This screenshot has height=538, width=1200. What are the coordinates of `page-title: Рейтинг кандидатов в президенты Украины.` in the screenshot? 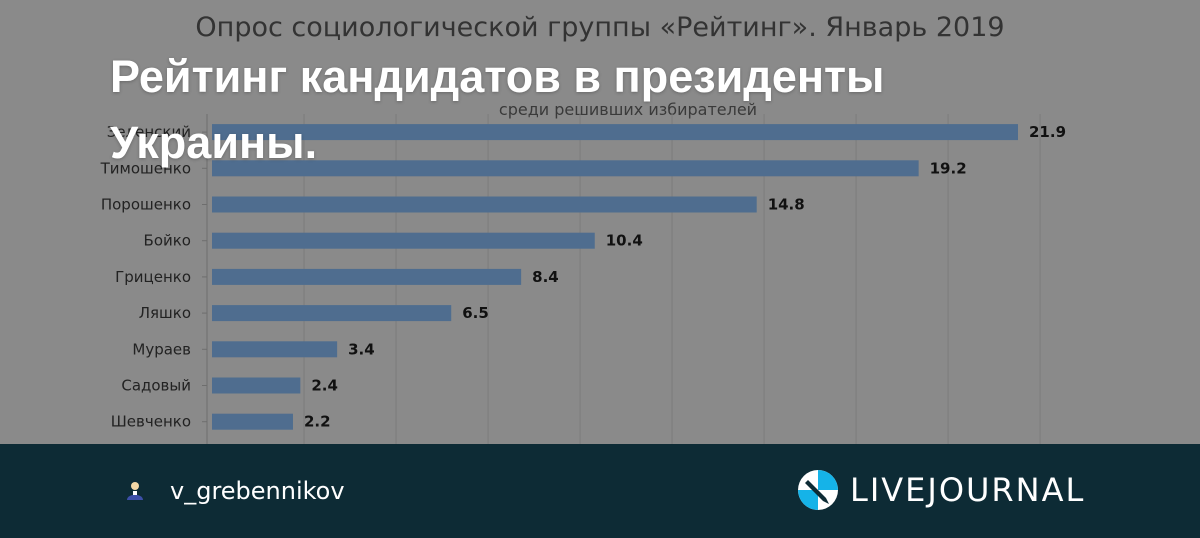 It's located at (497, 109).